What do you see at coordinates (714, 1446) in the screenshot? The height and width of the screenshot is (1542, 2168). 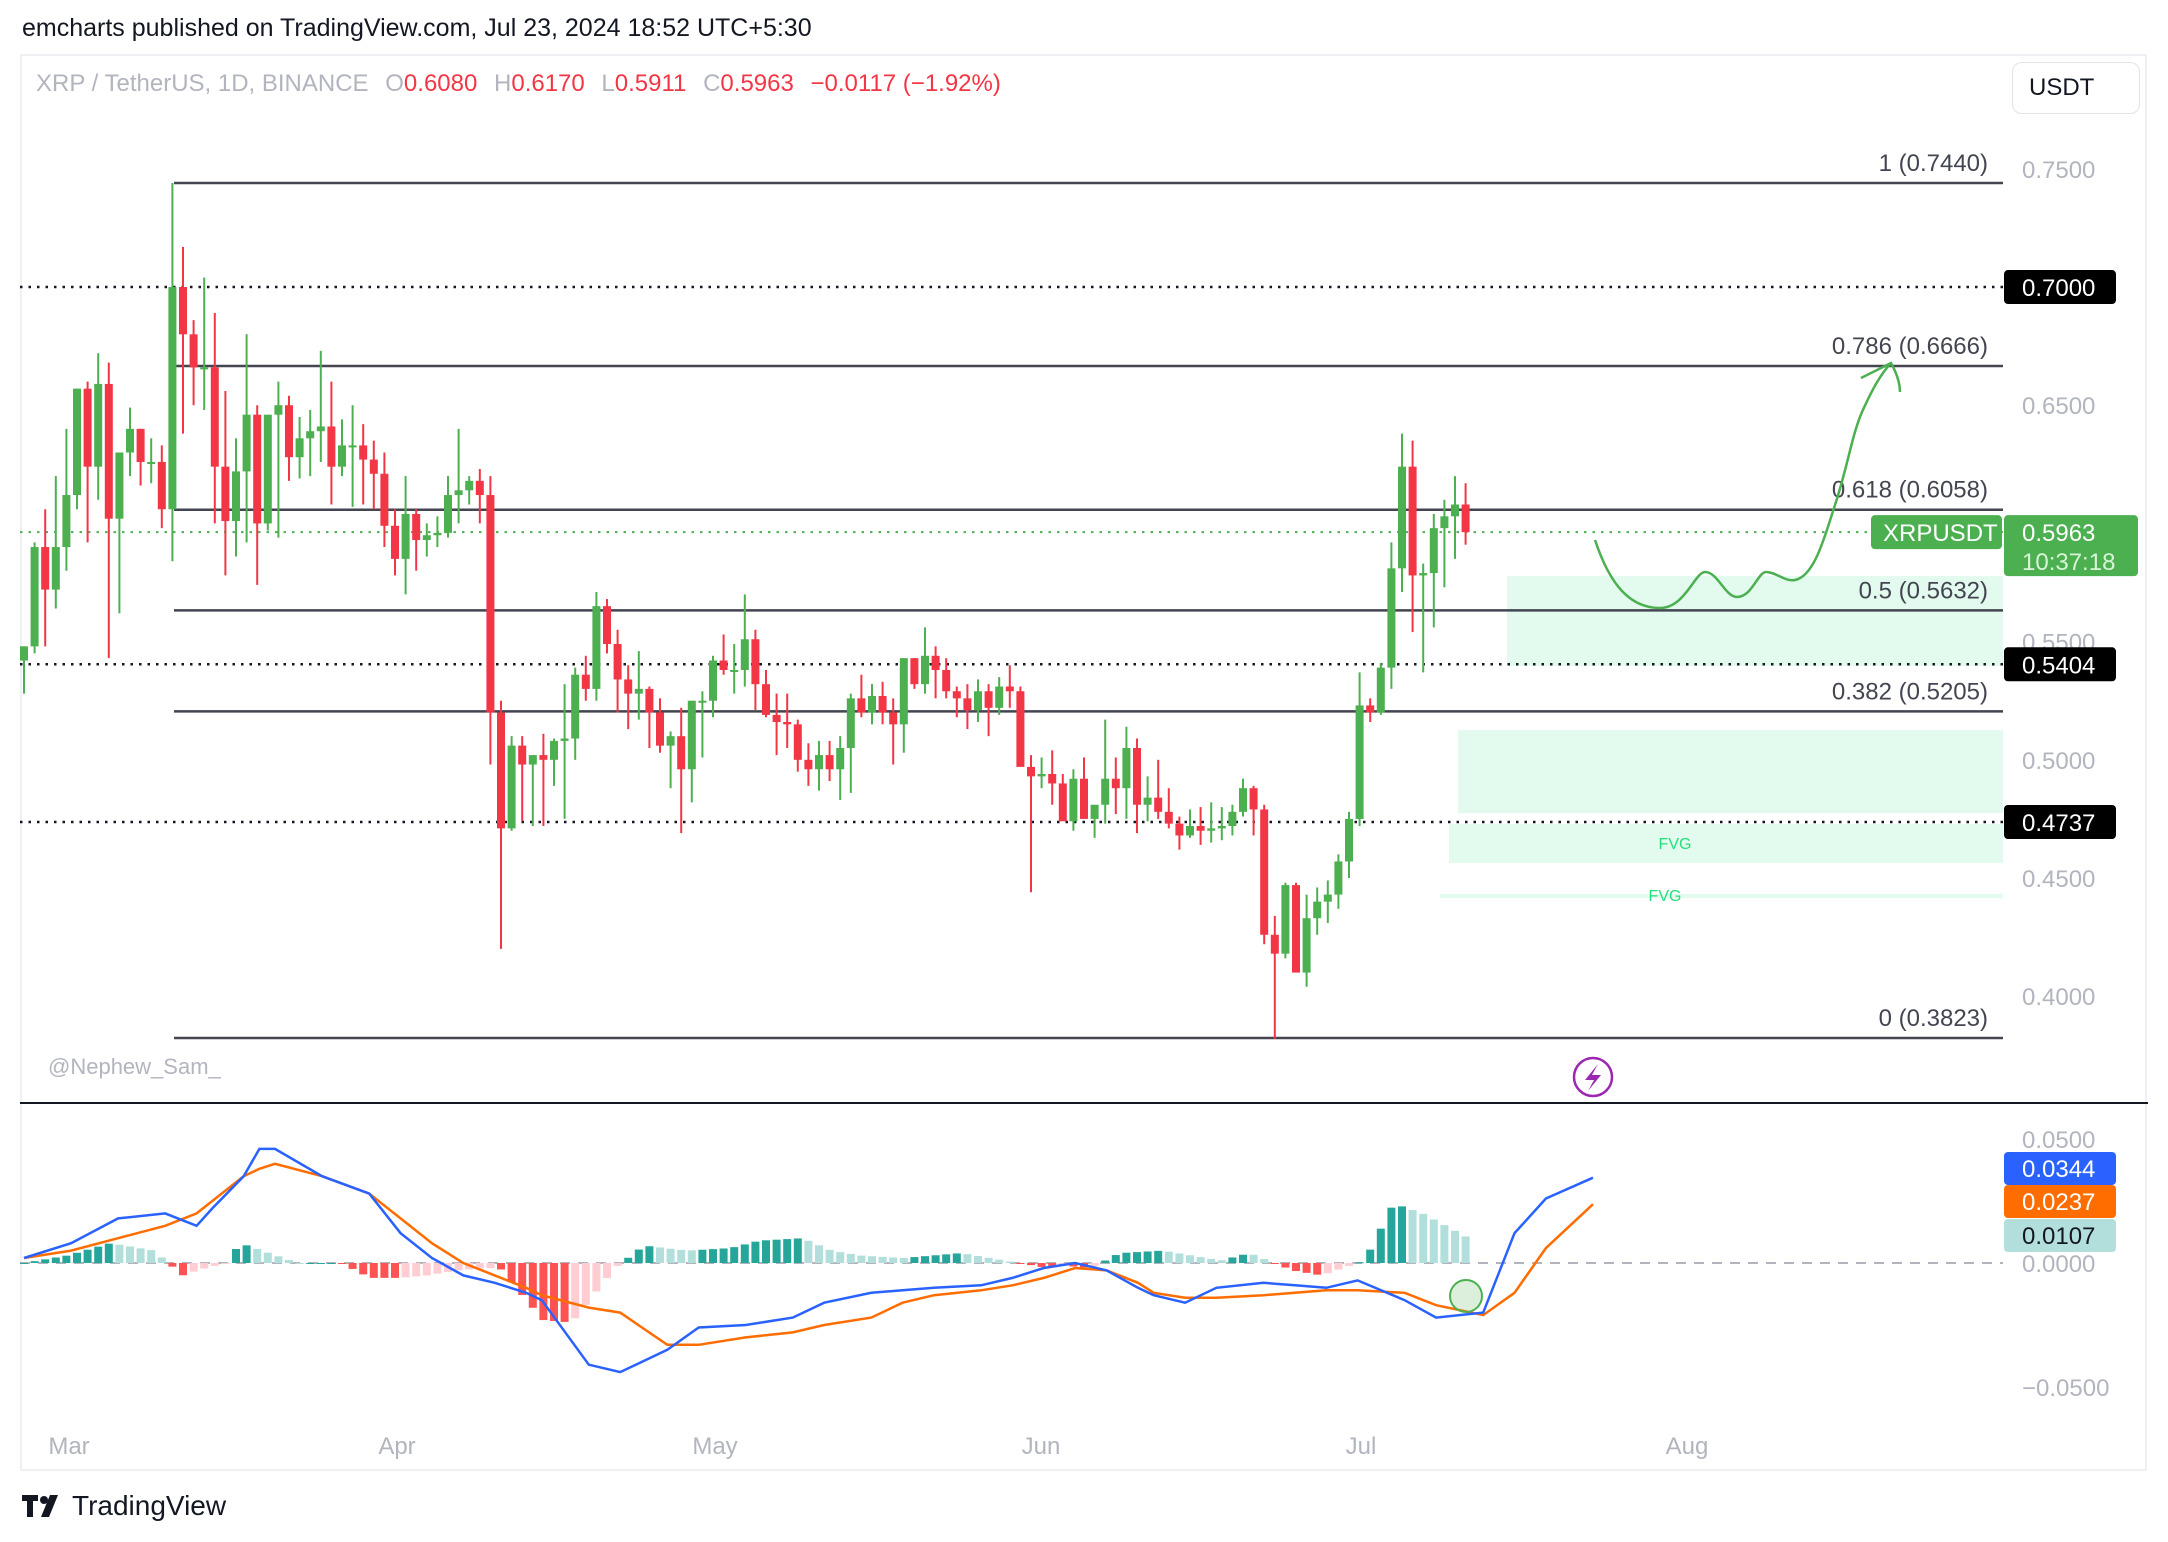 I see `time-axis-label: May` at bounding box center [714, 1446].